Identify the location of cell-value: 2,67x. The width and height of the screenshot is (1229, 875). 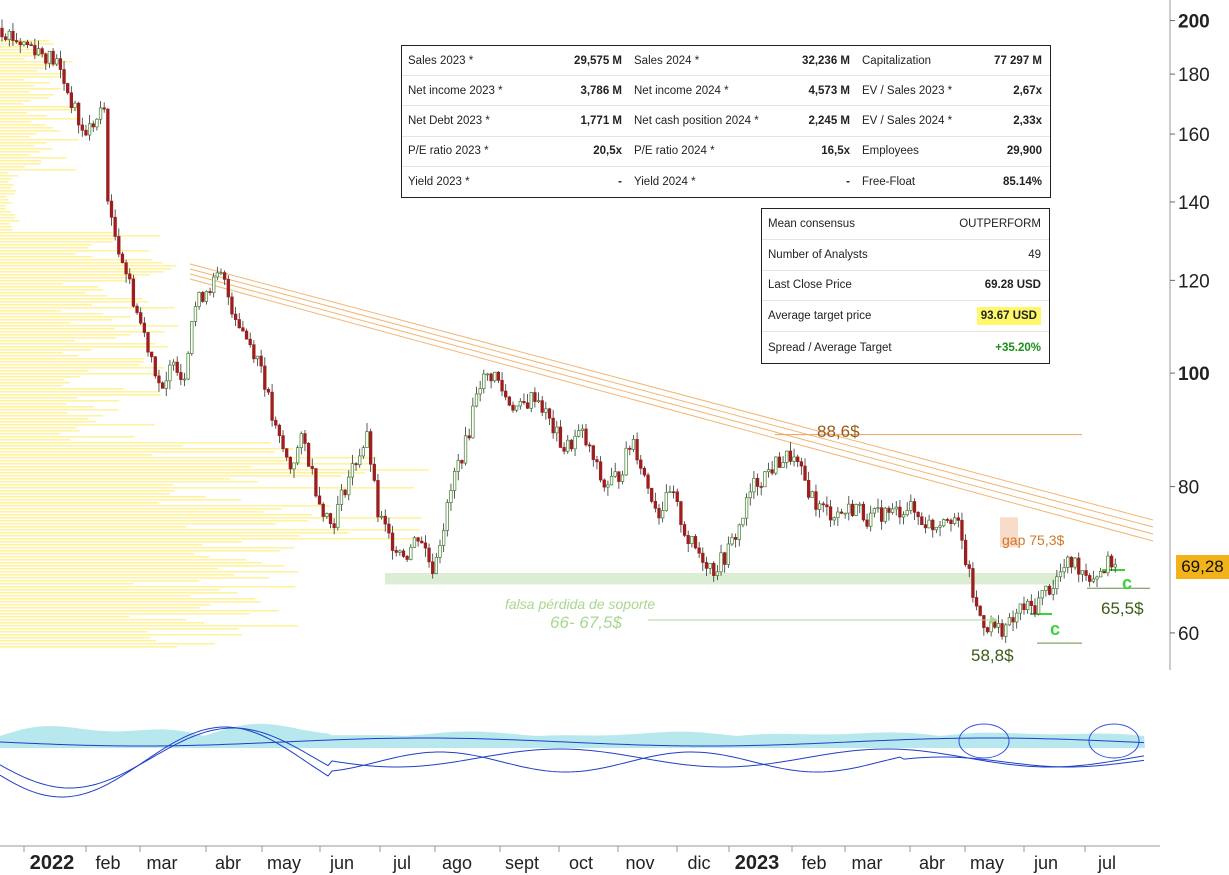
(1027, 90).